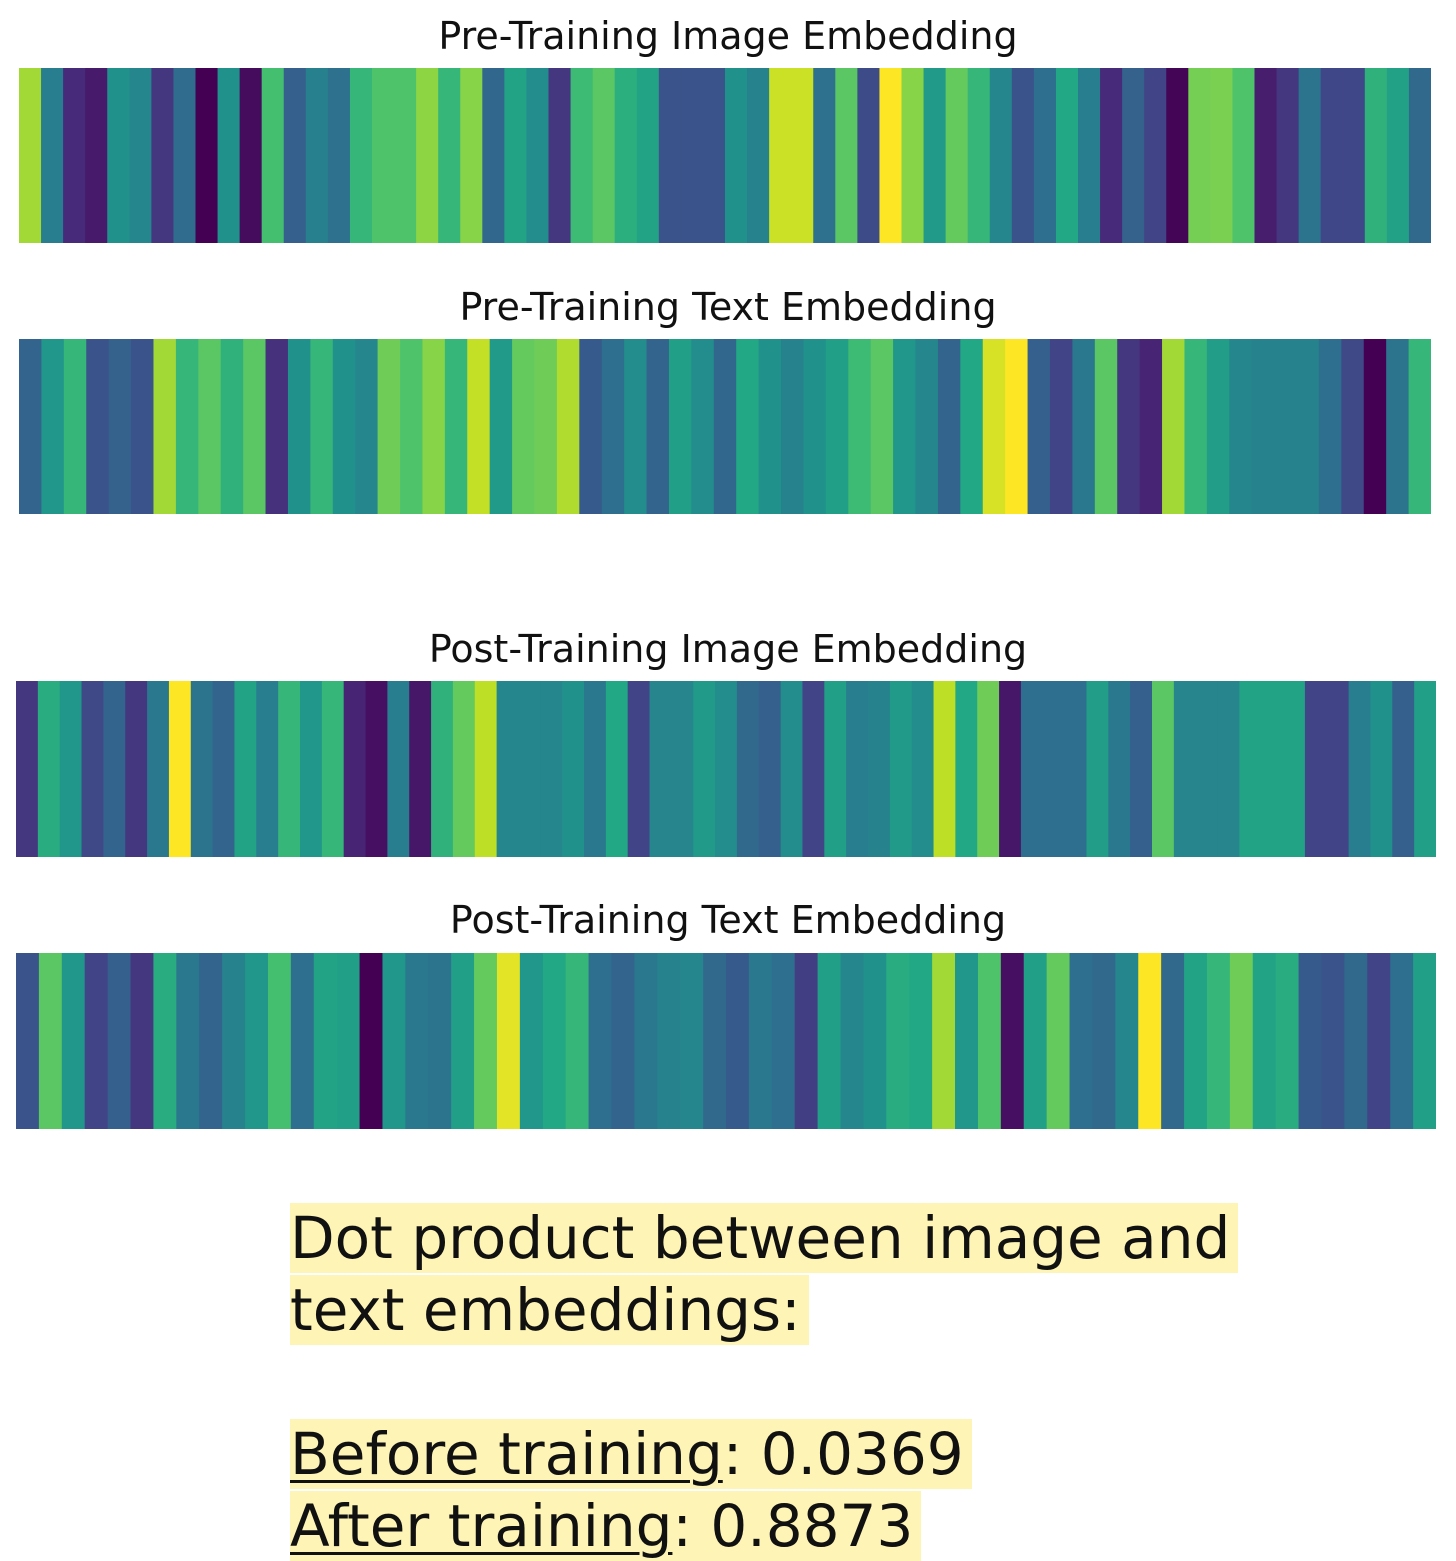 The height and width of the screenshot is (1561, 1456). I want to click on before-training-value: : 0.0369, so click(843, 1454).